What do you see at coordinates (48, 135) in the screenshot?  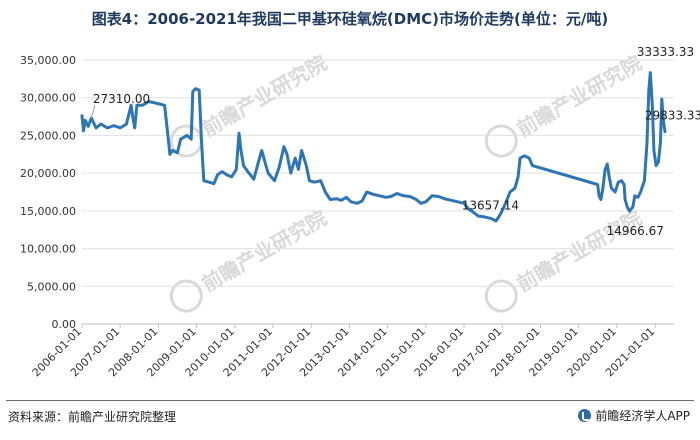 I see `y-tick-label: 25,000.00` at bounding box center [48, 135].